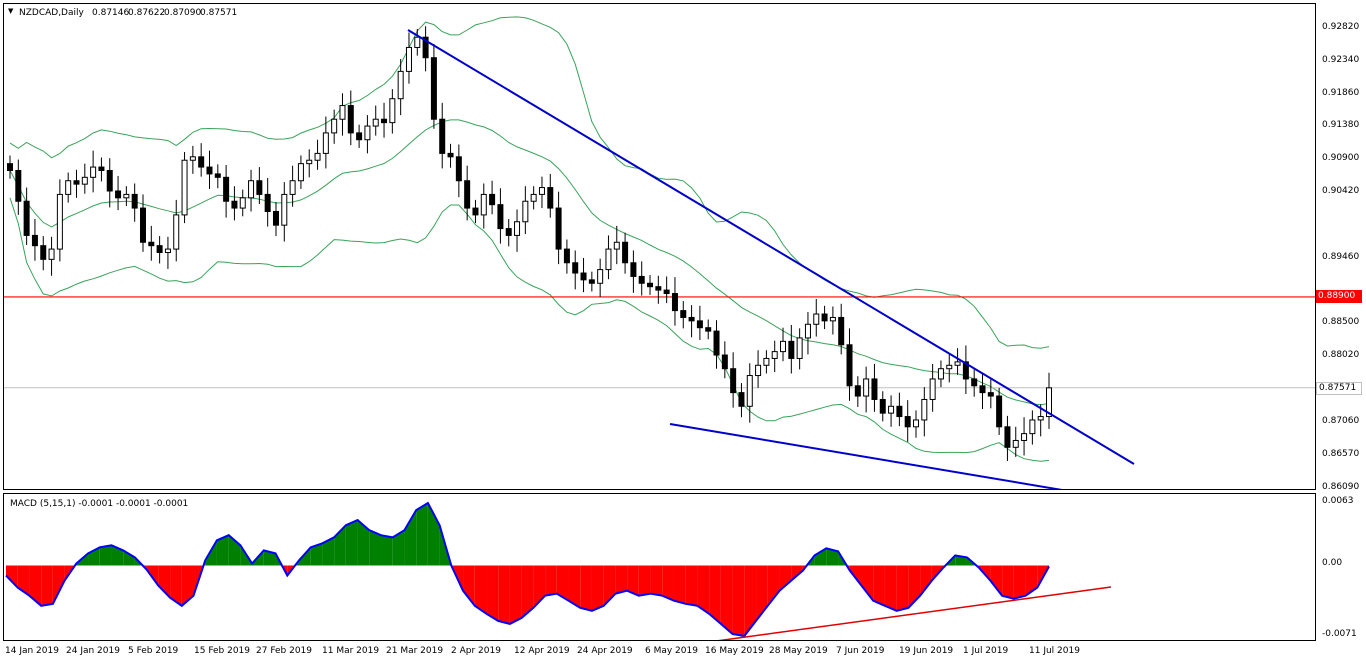  Describe the element at coordinates (1341, 487) in the screenshot. I see `price-axis-label: 0.86090` at that location.